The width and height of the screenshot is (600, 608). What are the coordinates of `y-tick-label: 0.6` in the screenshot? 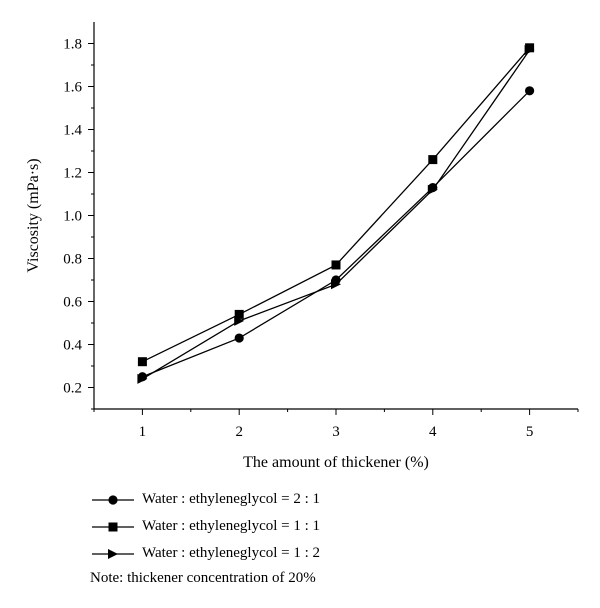 It's located at (72, 303).